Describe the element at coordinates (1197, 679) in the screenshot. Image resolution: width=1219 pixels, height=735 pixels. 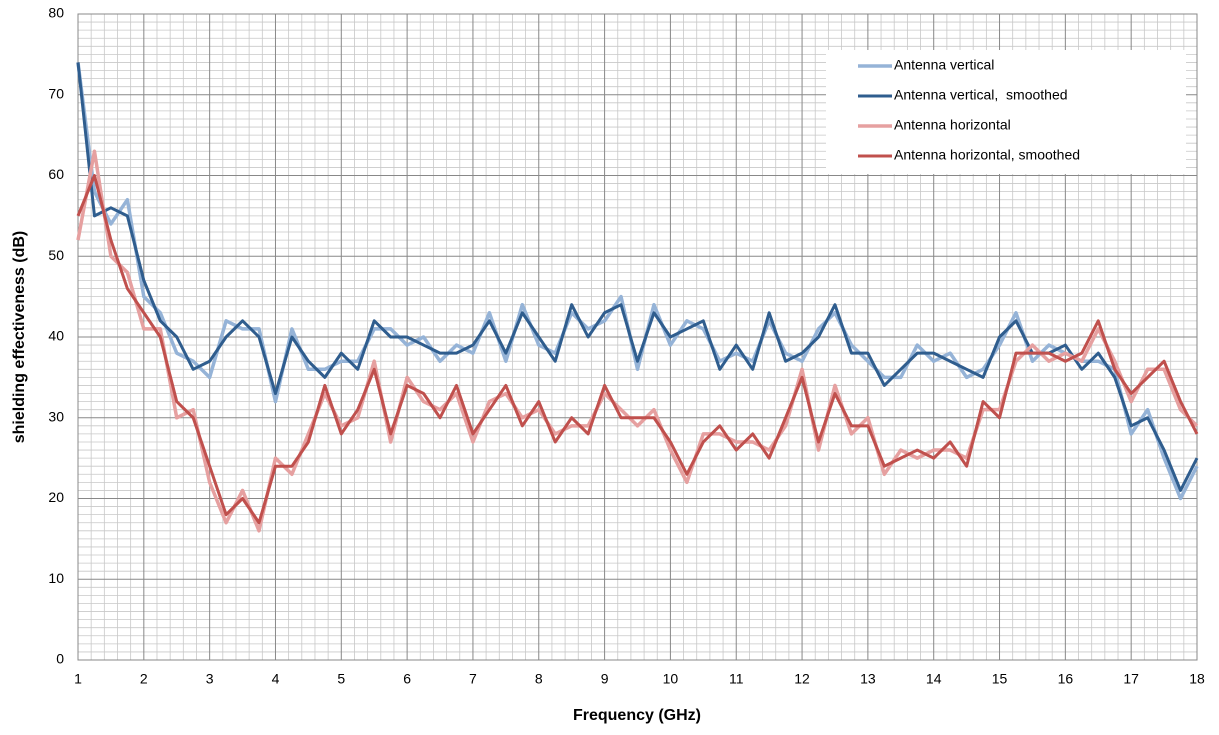
I see `x-tick-label: 18` at that location.